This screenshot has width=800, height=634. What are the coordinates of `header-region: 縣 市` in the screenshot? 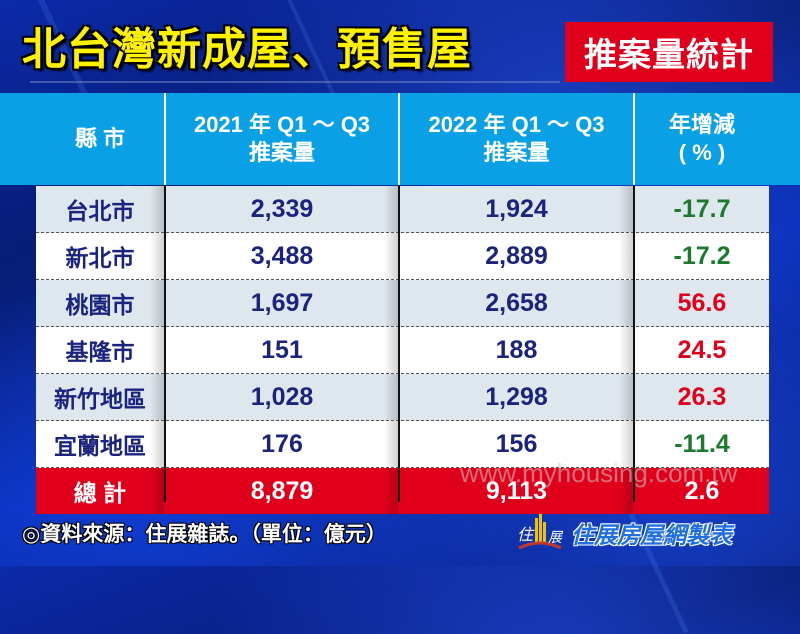 It's located at (100, 139).